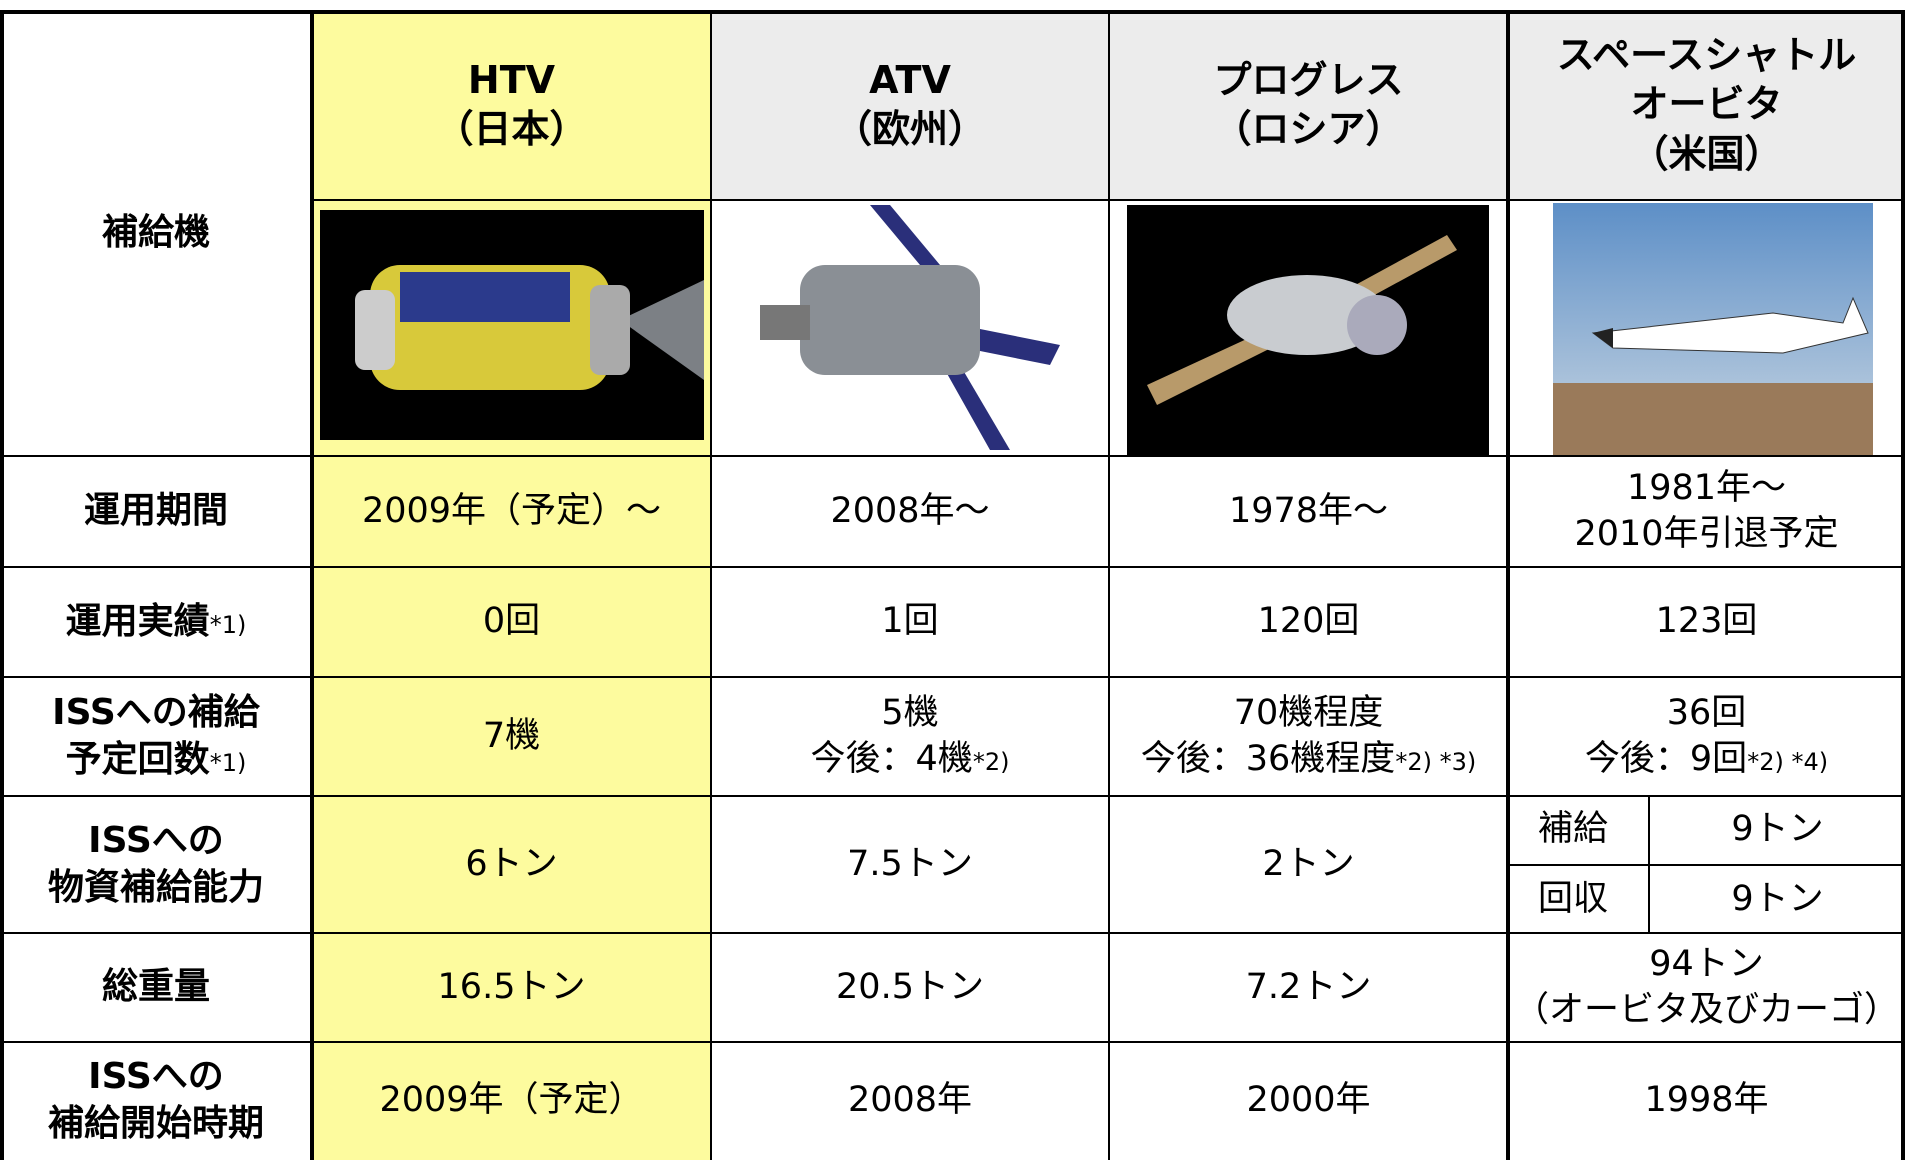 Image resolution: width=1905 pixels, height=1160 pixels. I want to click on footnote-mark: *2) *4), so click(1788, 761).